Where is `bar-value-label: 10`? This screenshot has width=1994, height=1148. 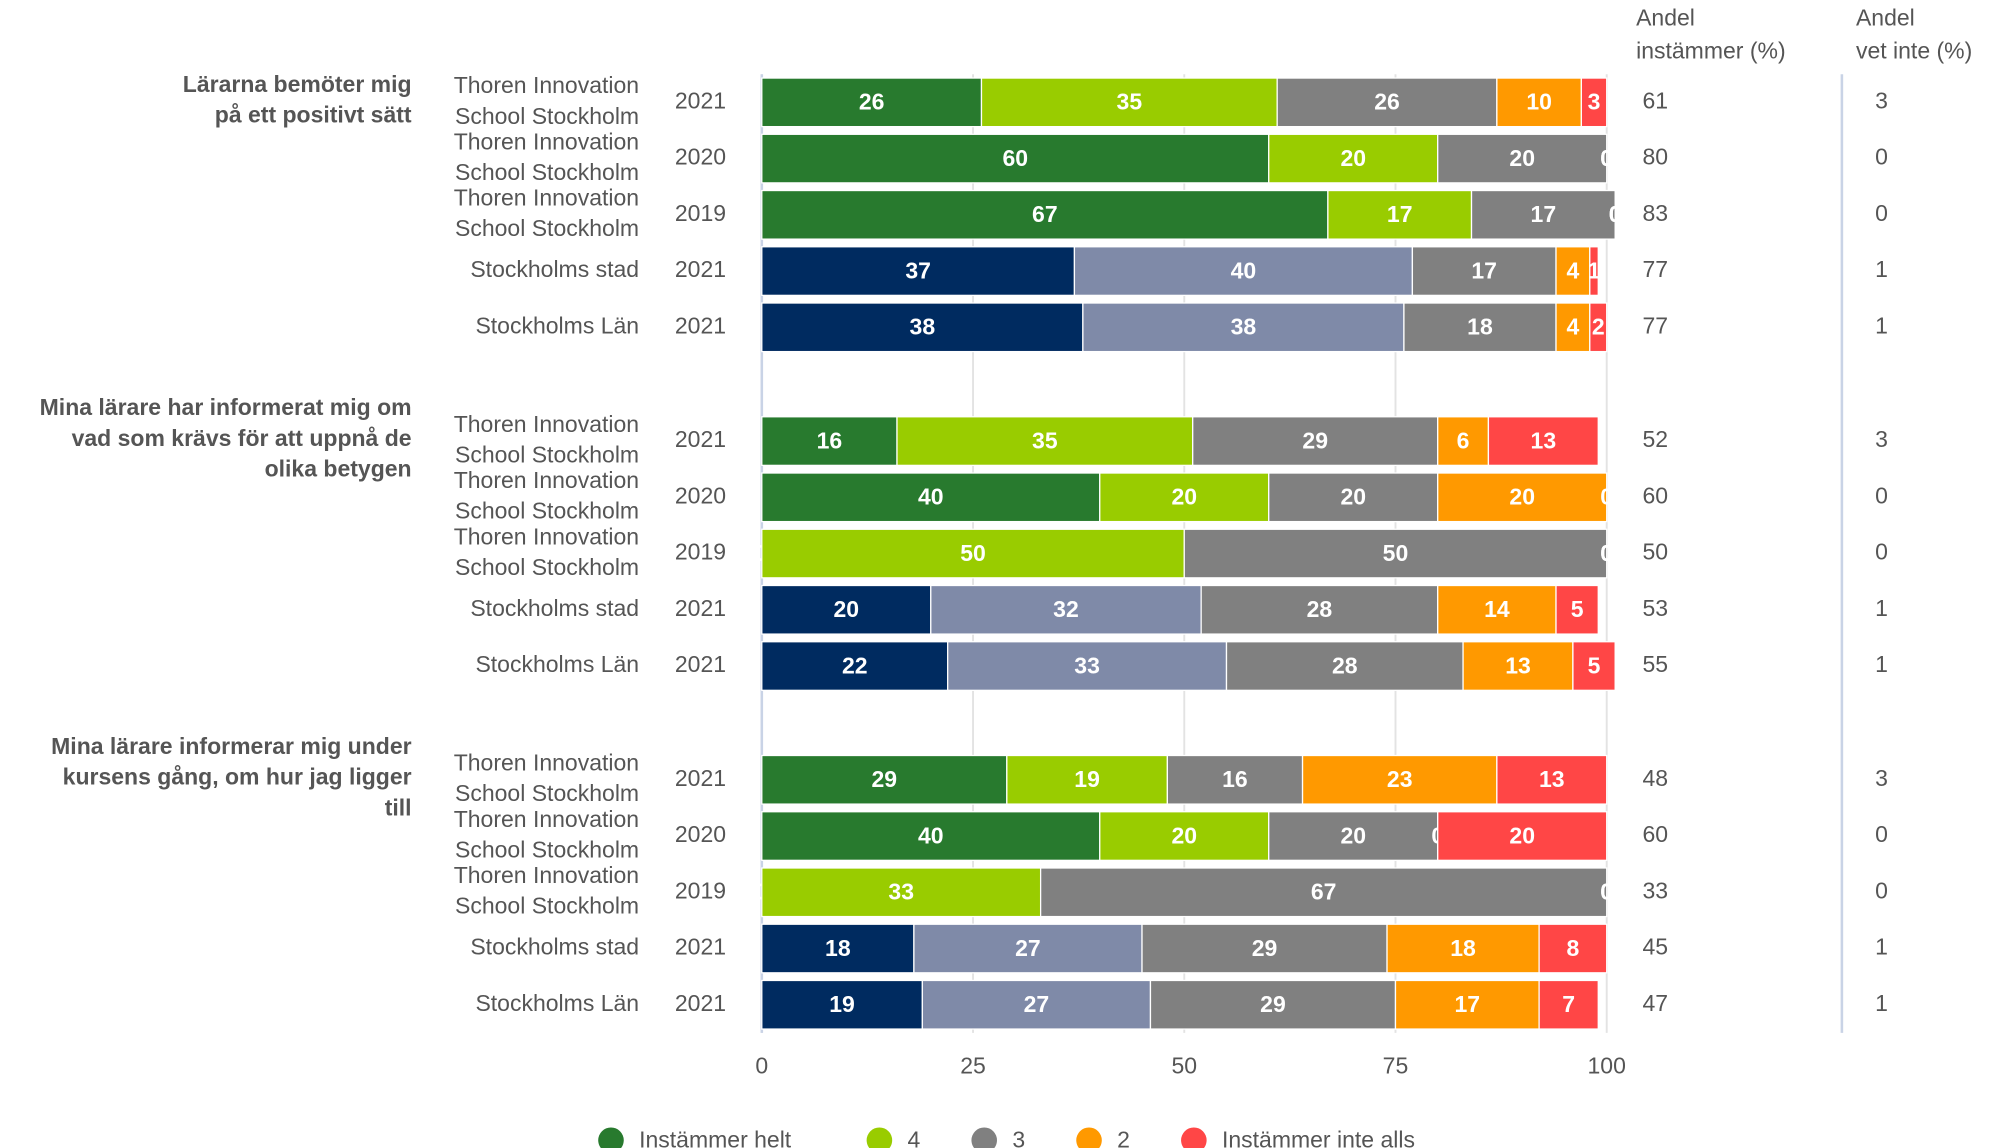
bar-value-label: 10 is located at coordinates (1539, 102).